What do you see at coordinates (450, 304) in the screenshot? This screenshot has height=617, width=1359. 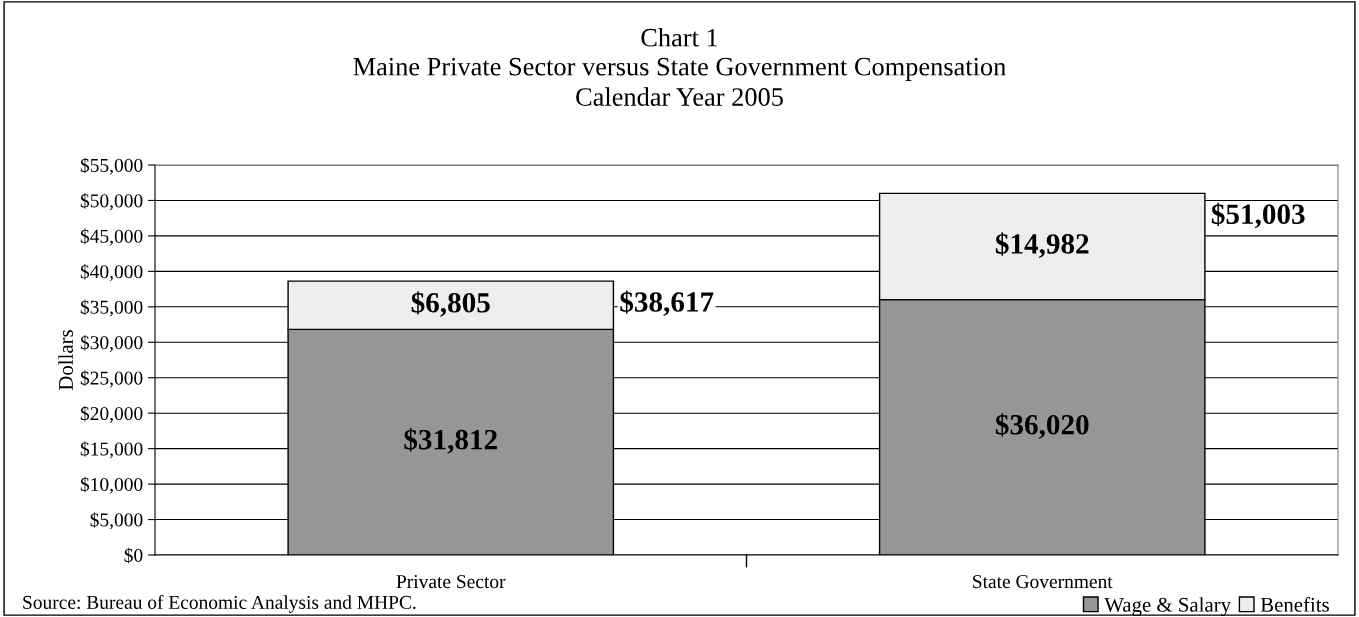 I see `data-label: $6,805` at bounding box center [450, 304].